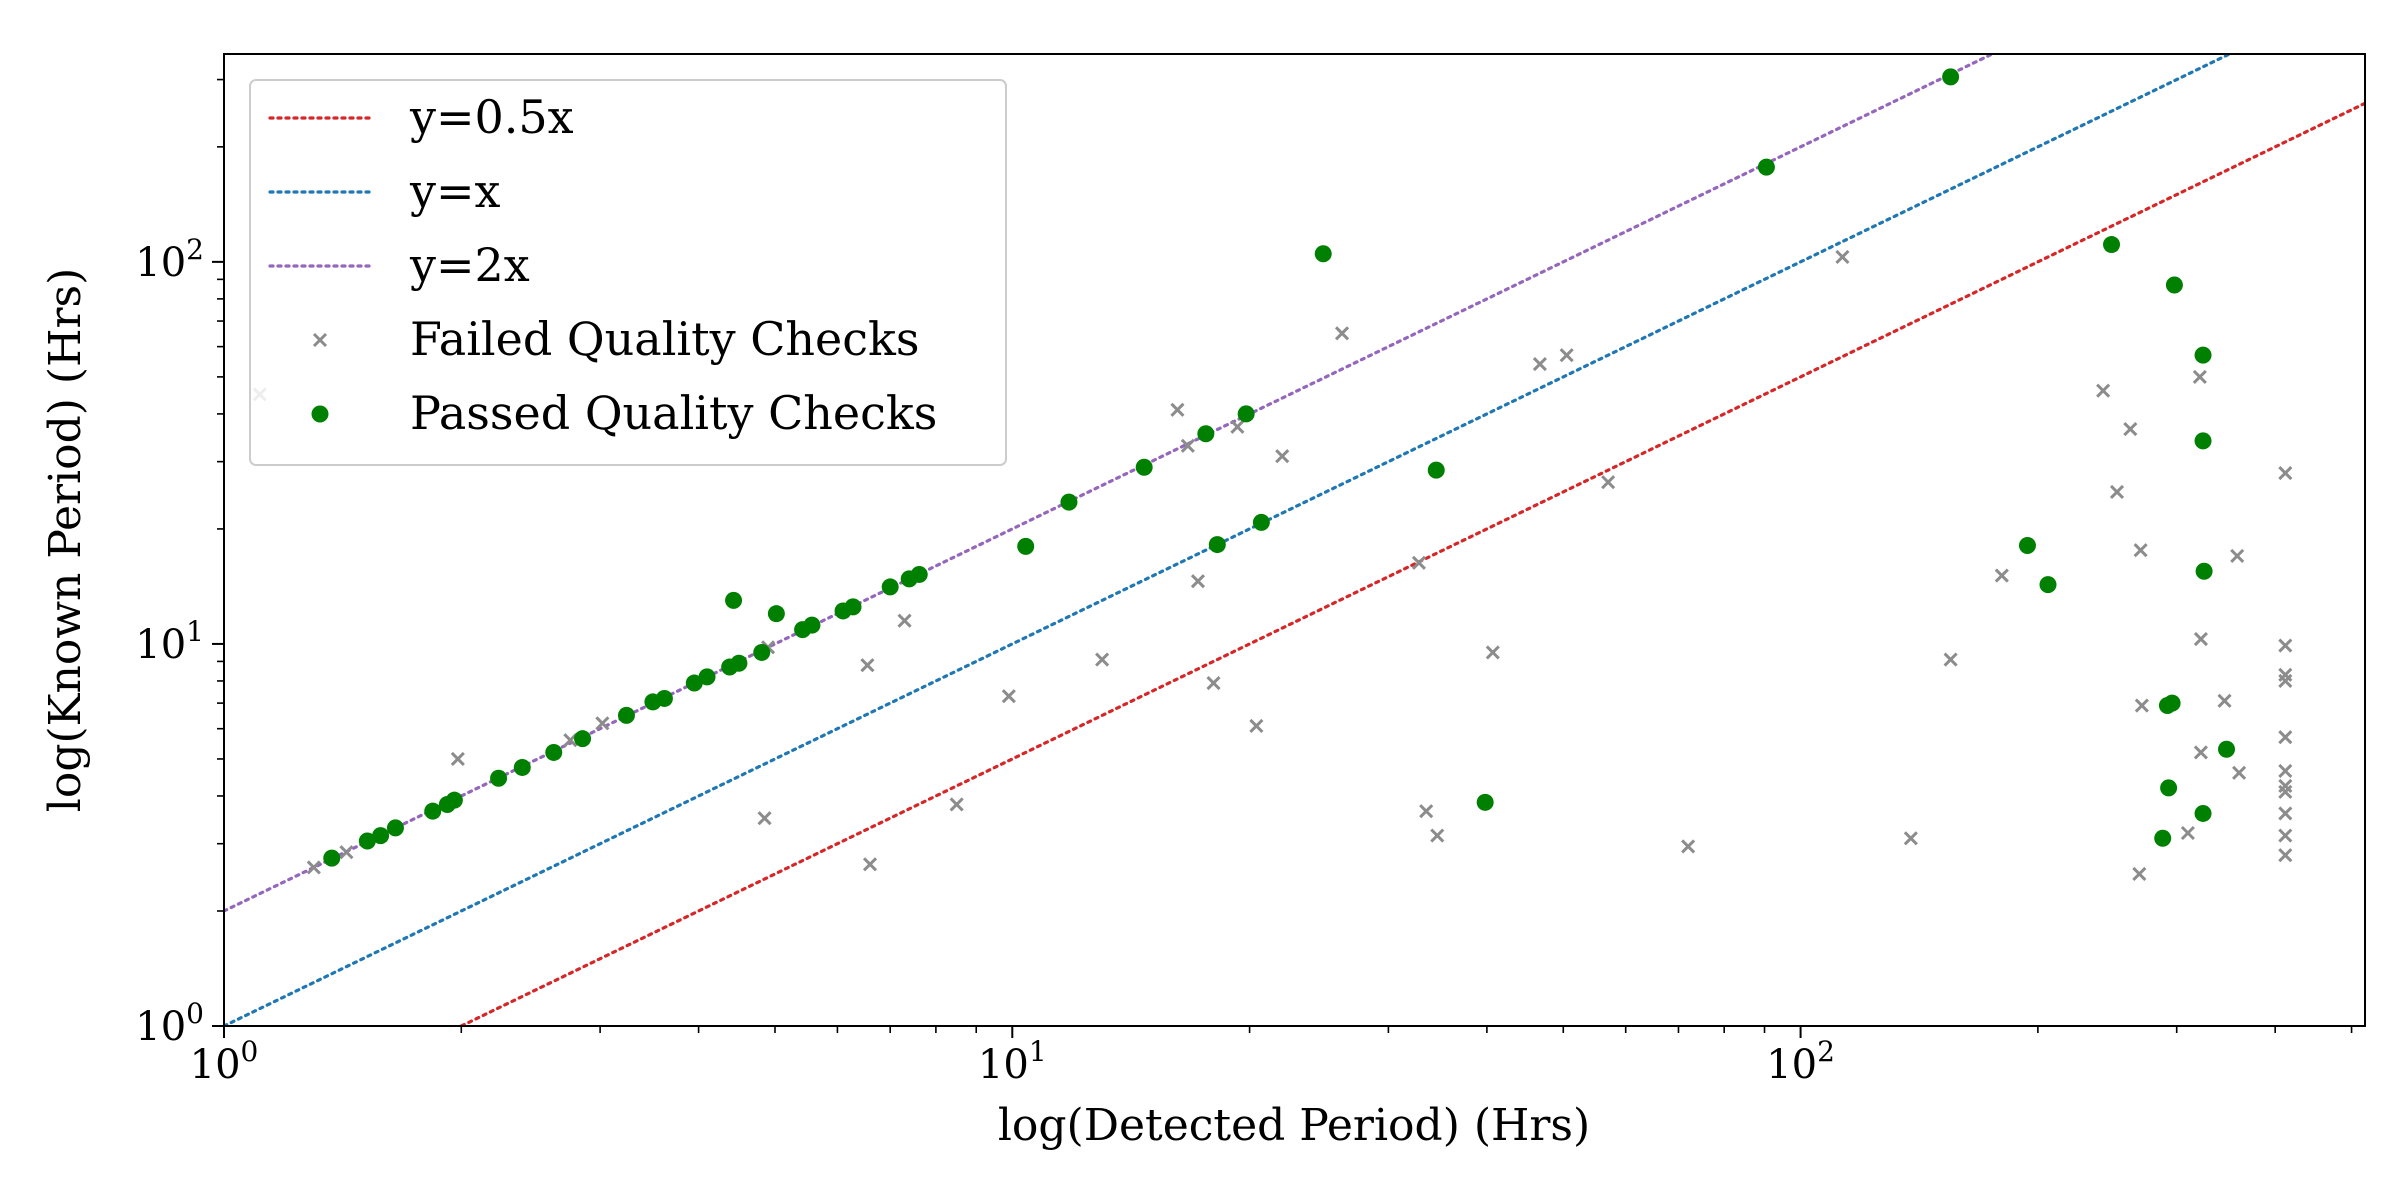 The height and width of the screenshot is (1200, 2400). What do you see at coordinates (455, 191) in the screenshot?
I see `legend-label: y=x` at bounding box center [455, 191].